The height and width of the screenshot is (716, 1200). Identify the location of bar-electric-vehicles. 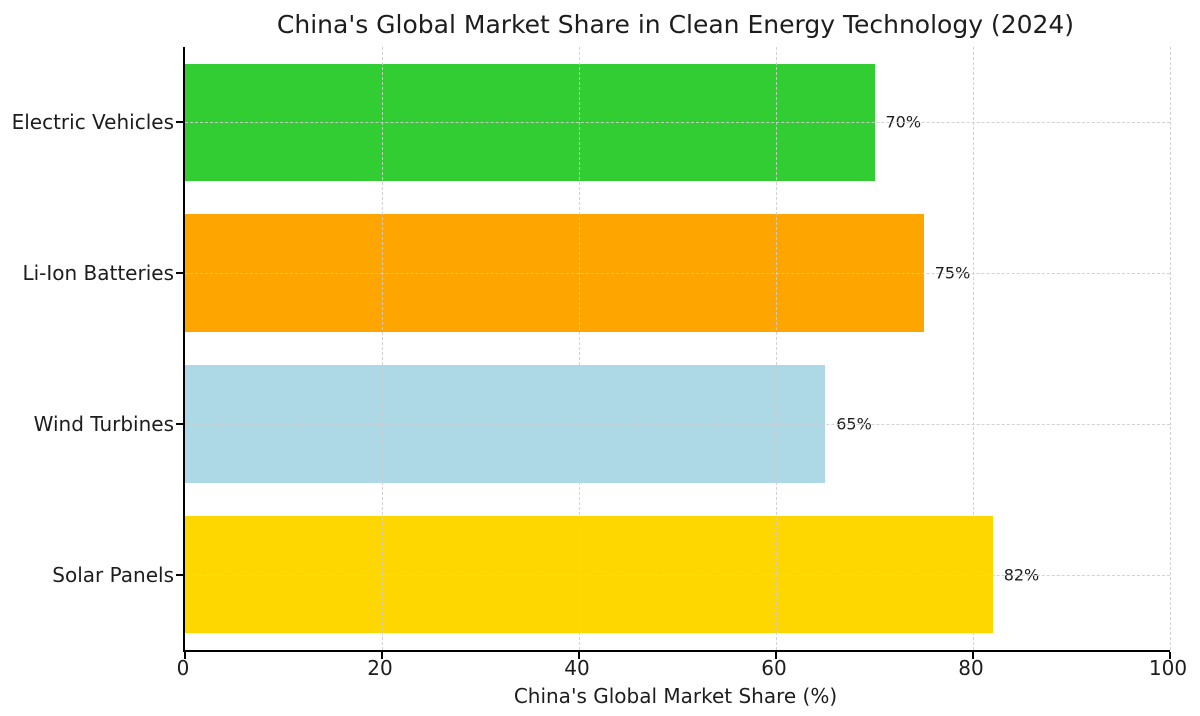
(530, 122).